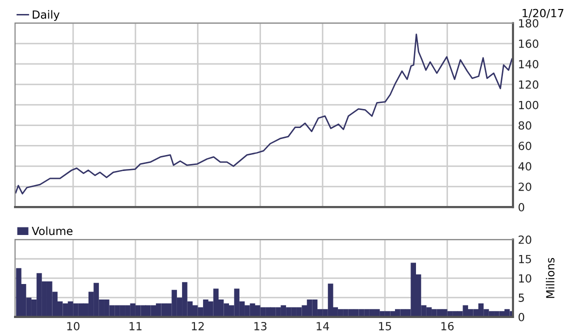 This screenshot has height=335, width=579. What do you see at coordinates (528, 64) in the screenshot?
I see `y-tick-label: 140` at bounding box center [528, 64].